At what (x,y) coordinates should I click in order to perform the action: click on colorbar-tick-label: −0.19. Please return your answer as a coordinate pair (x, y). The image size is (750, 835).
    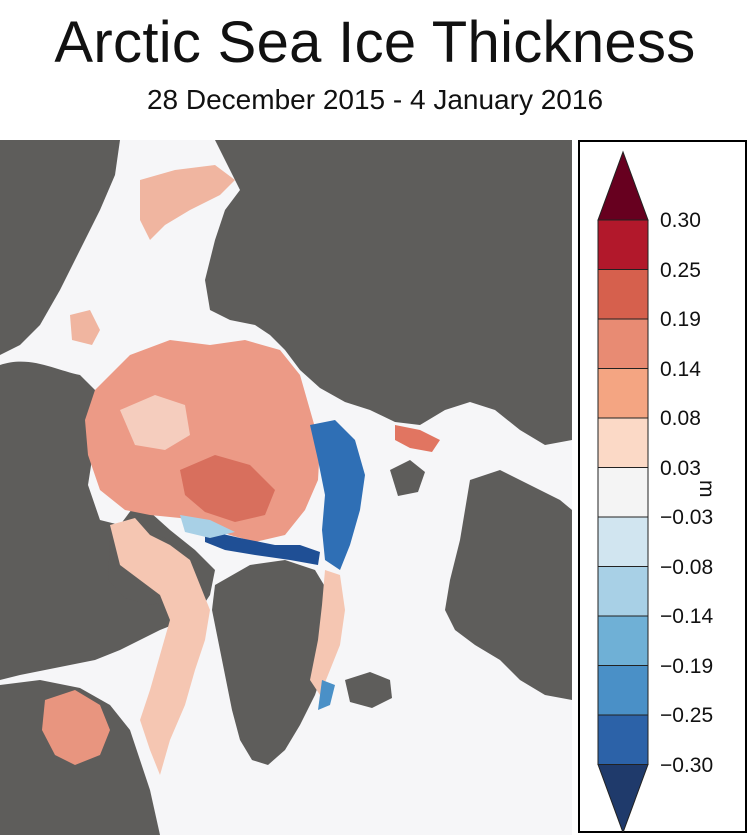
    Looking at the image, I should click on (687, 666).